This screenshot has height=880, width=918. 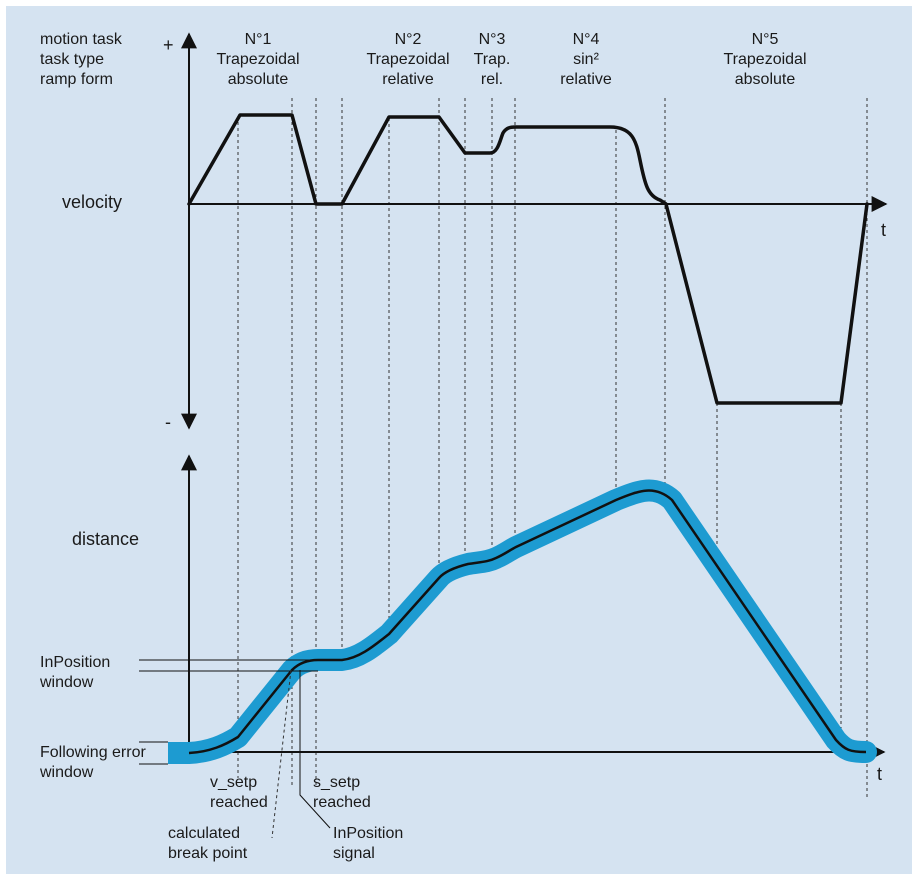 What do you see at coordinates (883, 230) in the screenshot?
I see `velocity-t-label: t` at bounding box center [883, 230].